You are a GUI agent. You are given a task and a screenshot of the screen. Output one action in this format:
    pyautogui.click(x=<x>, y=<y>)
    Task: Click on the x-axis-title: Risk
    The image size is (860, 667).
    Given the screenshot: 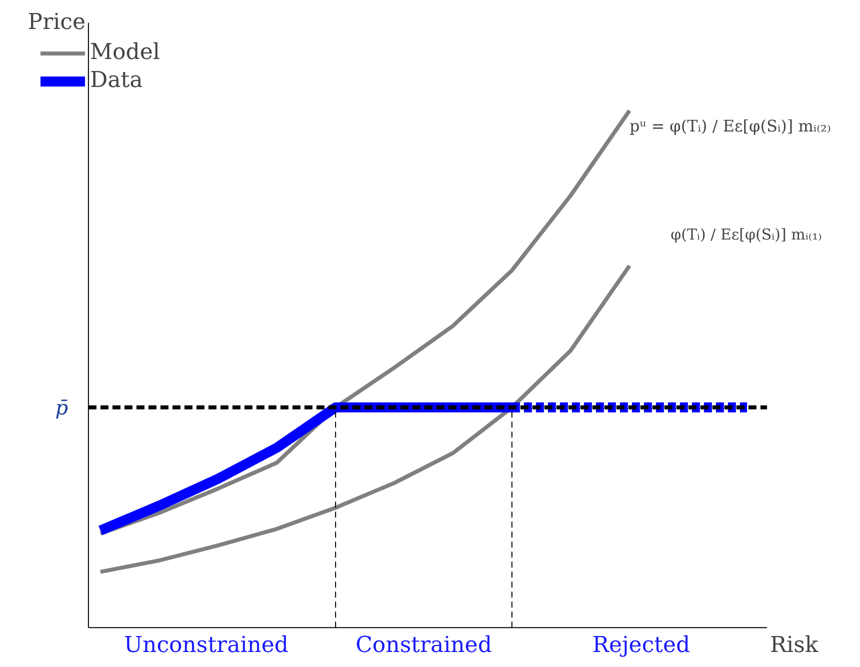 What is the action you would take?
    pyautogui.click(x=794, y=645)
    